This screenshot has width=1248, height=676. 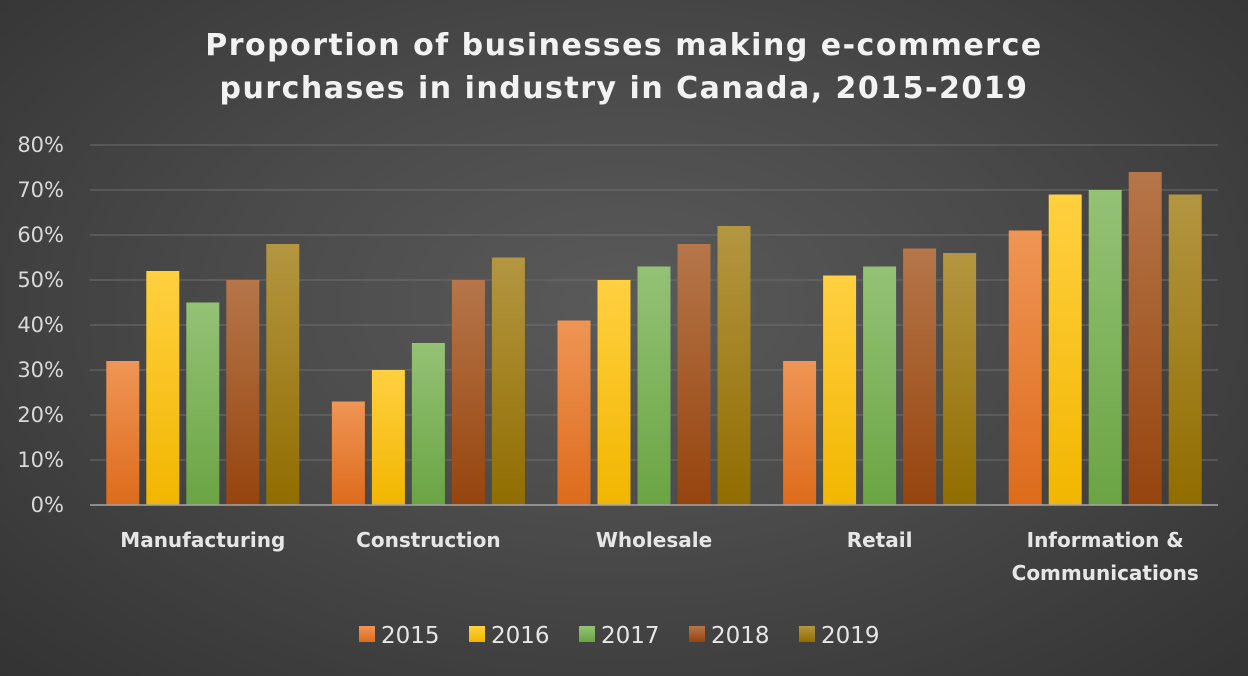 What do you see at coordinates (40, 280) in the screenshot?
I see `y-tick-label: 50%` at bounding box center [40, 280].